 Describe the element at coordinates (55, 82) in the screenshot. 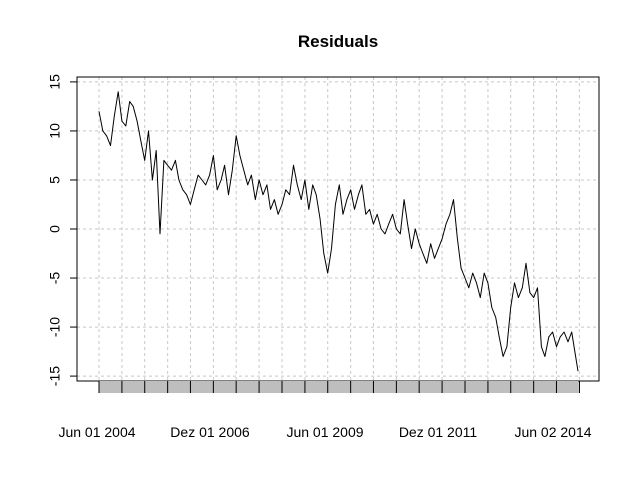

I see `y-tick-label: 15` at that location.